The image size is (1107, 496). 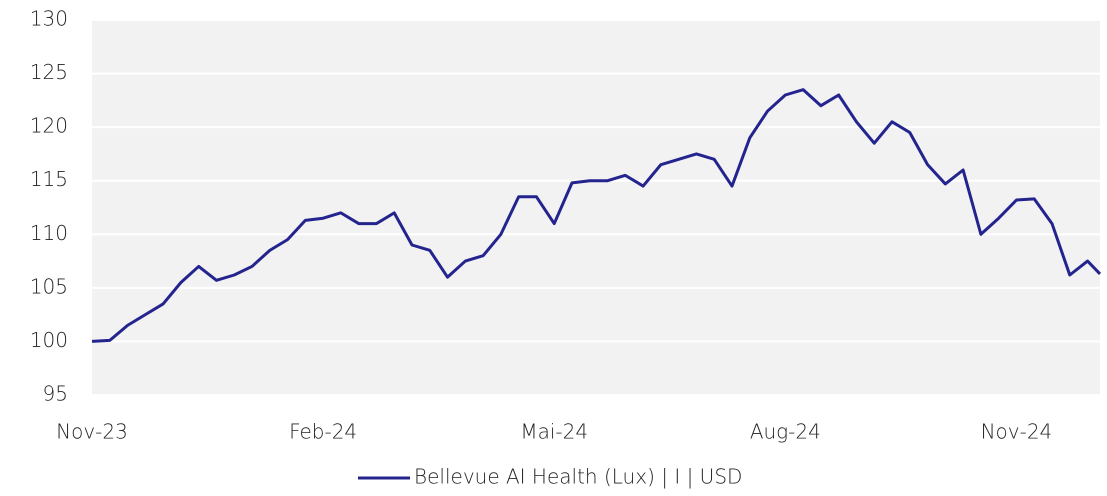 I want to click on y-tick-label: 115, so click(x=49, y=179).